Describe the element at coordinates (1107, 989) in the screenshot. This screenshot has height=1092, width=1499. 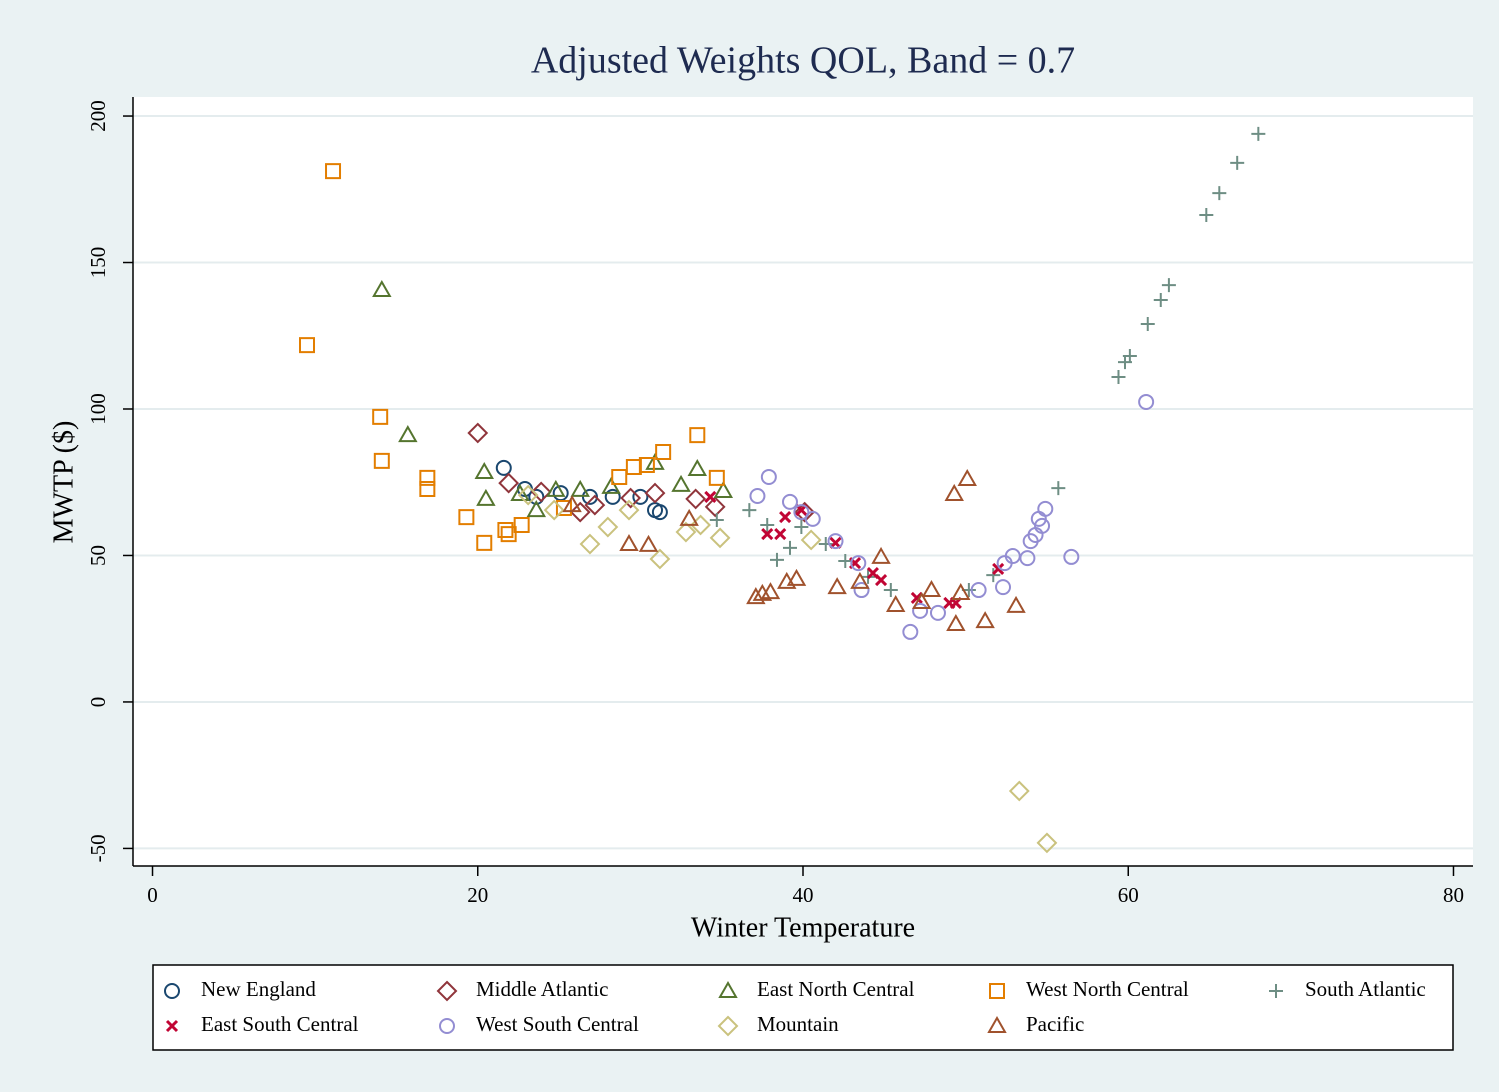
I see `legend-label: West North Central` at that location.